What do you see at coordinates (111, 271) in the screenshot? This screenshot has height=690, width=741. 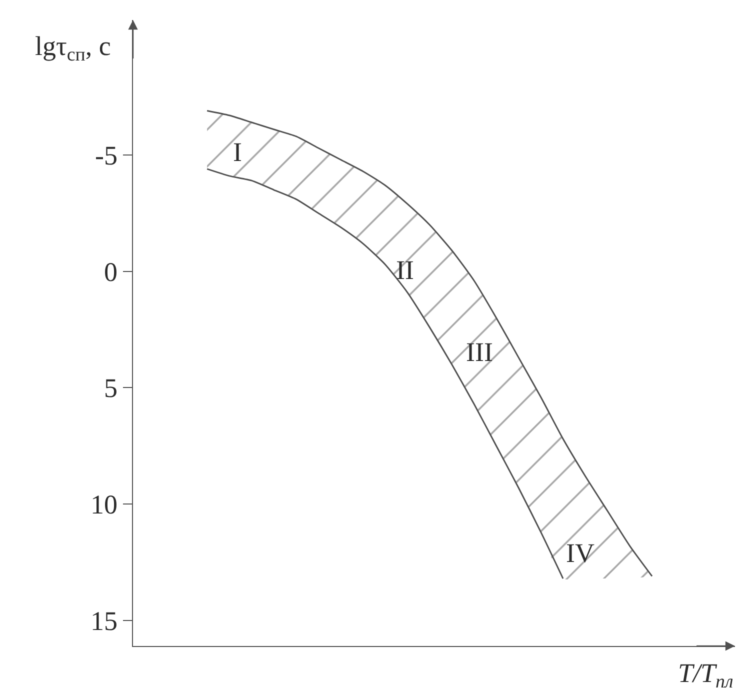 I see `y-tick-label: 0` at bounding box center [111, 271].